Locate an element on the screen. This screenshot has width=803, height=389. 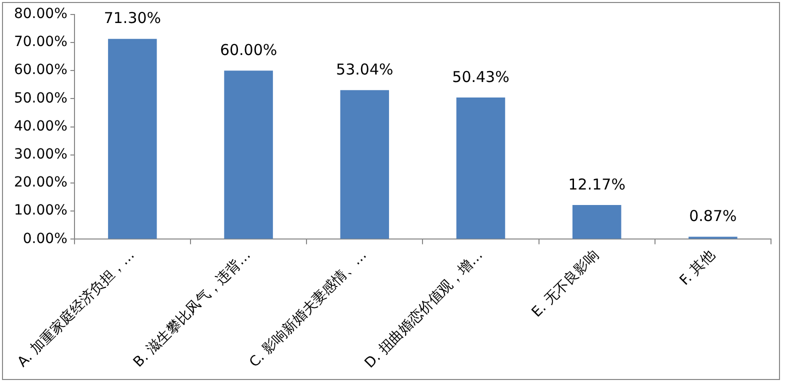
y-tick-label: 10.00% is located at coordinates (41, 210).